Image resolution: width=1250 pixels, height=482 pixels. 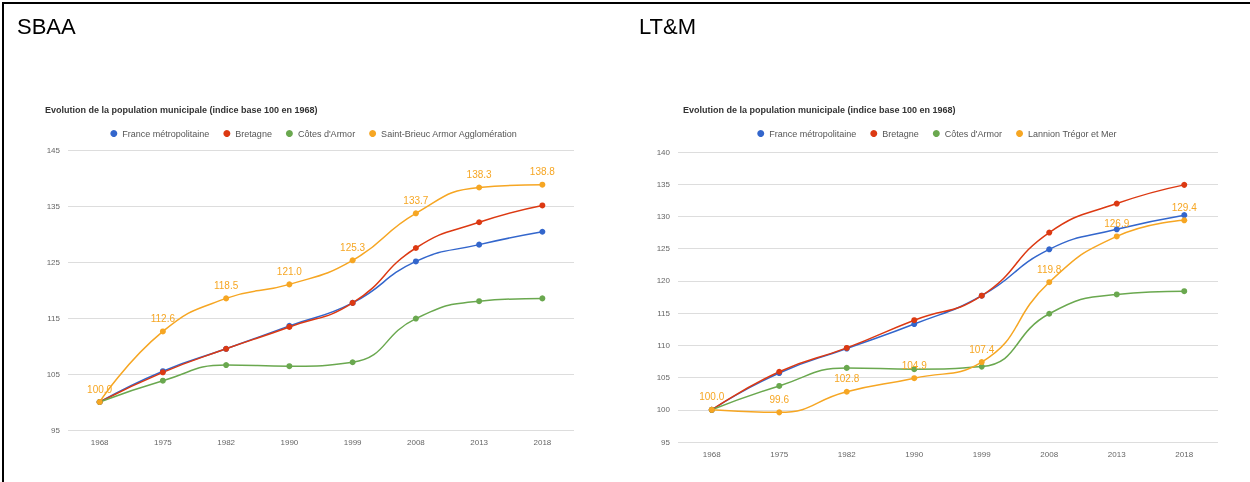 I want to click on data-label: 119.8, so click(x=1049, y=269).